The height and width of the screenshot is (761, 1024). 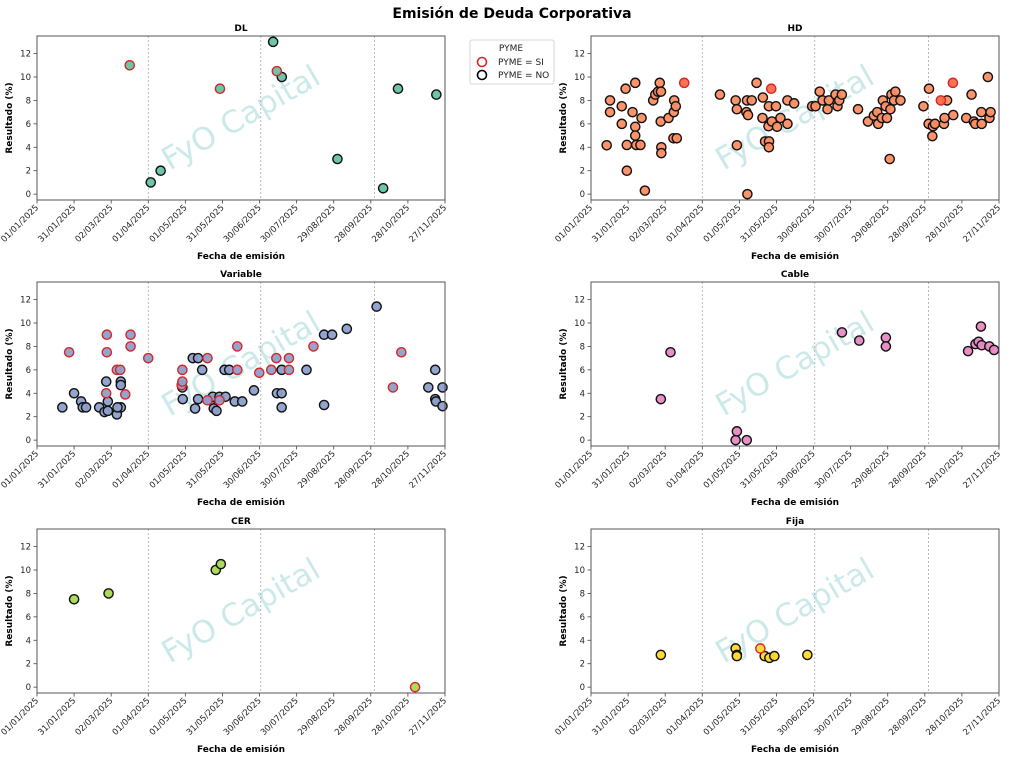 I want to click on panel-title: HD, so click(x=794, y=29).